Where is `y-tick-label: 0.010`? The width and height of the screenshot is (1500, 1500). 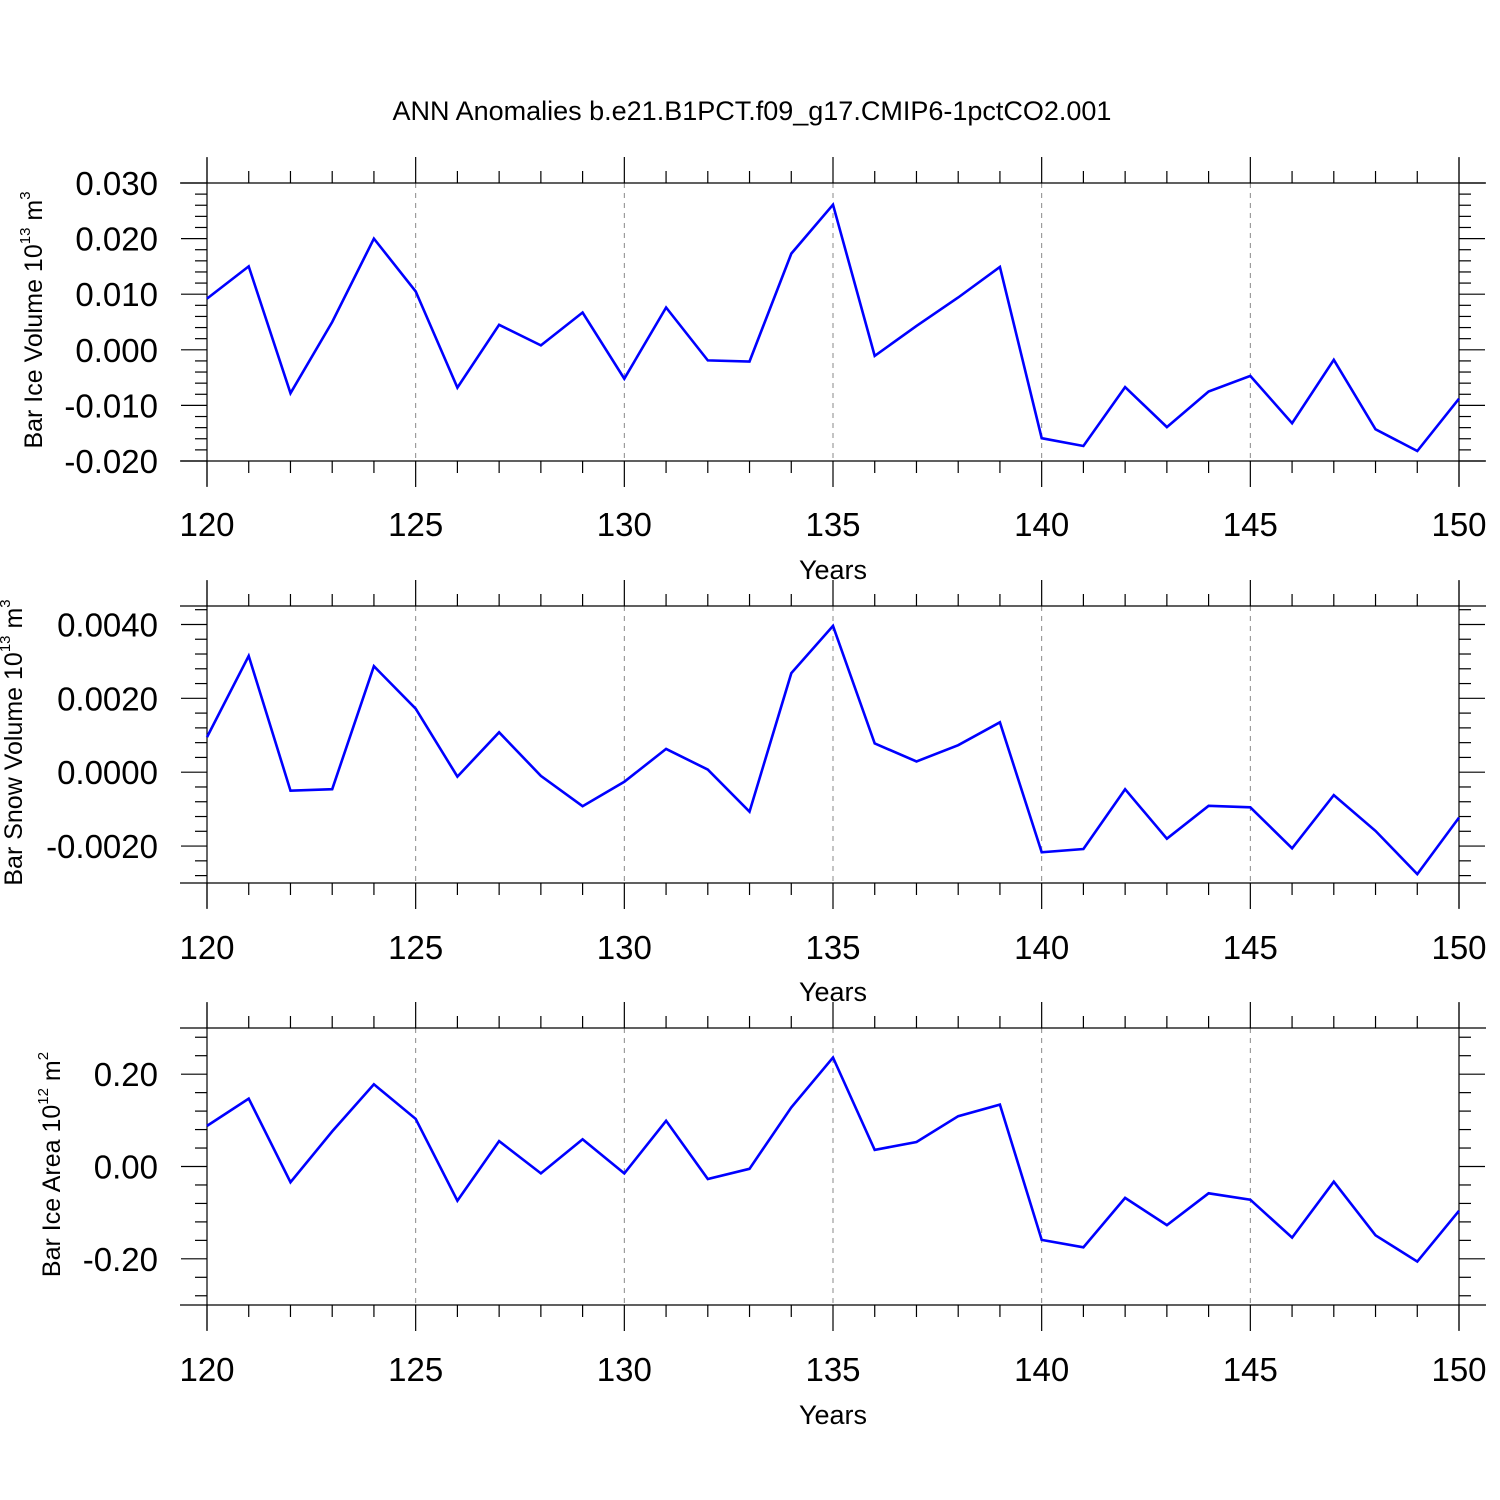
y-tick-label: 0.010 is located at coordinates (116, 294).